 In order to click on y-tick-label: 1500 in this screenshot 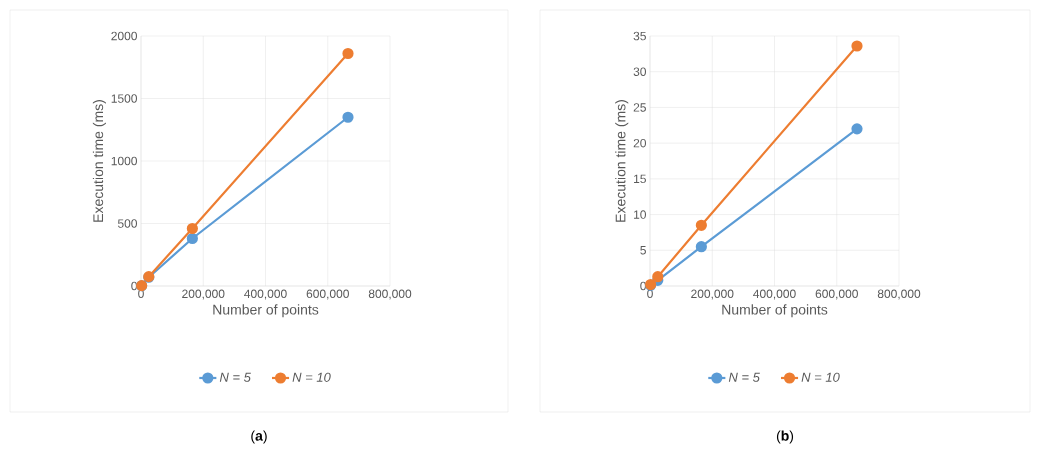, I will do `click(124, 98)`.